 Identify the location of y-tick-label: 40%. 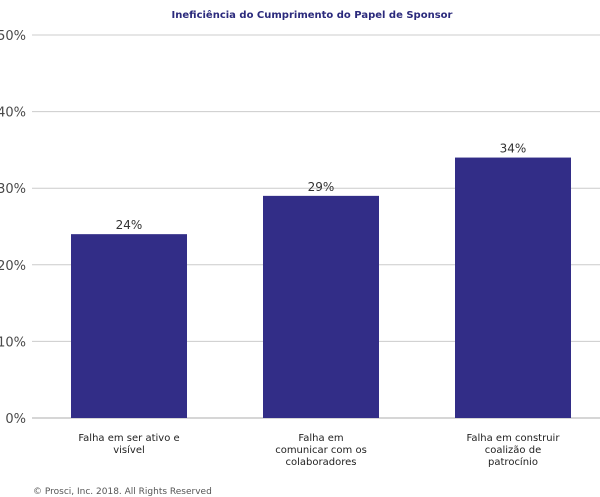
(13, 113).